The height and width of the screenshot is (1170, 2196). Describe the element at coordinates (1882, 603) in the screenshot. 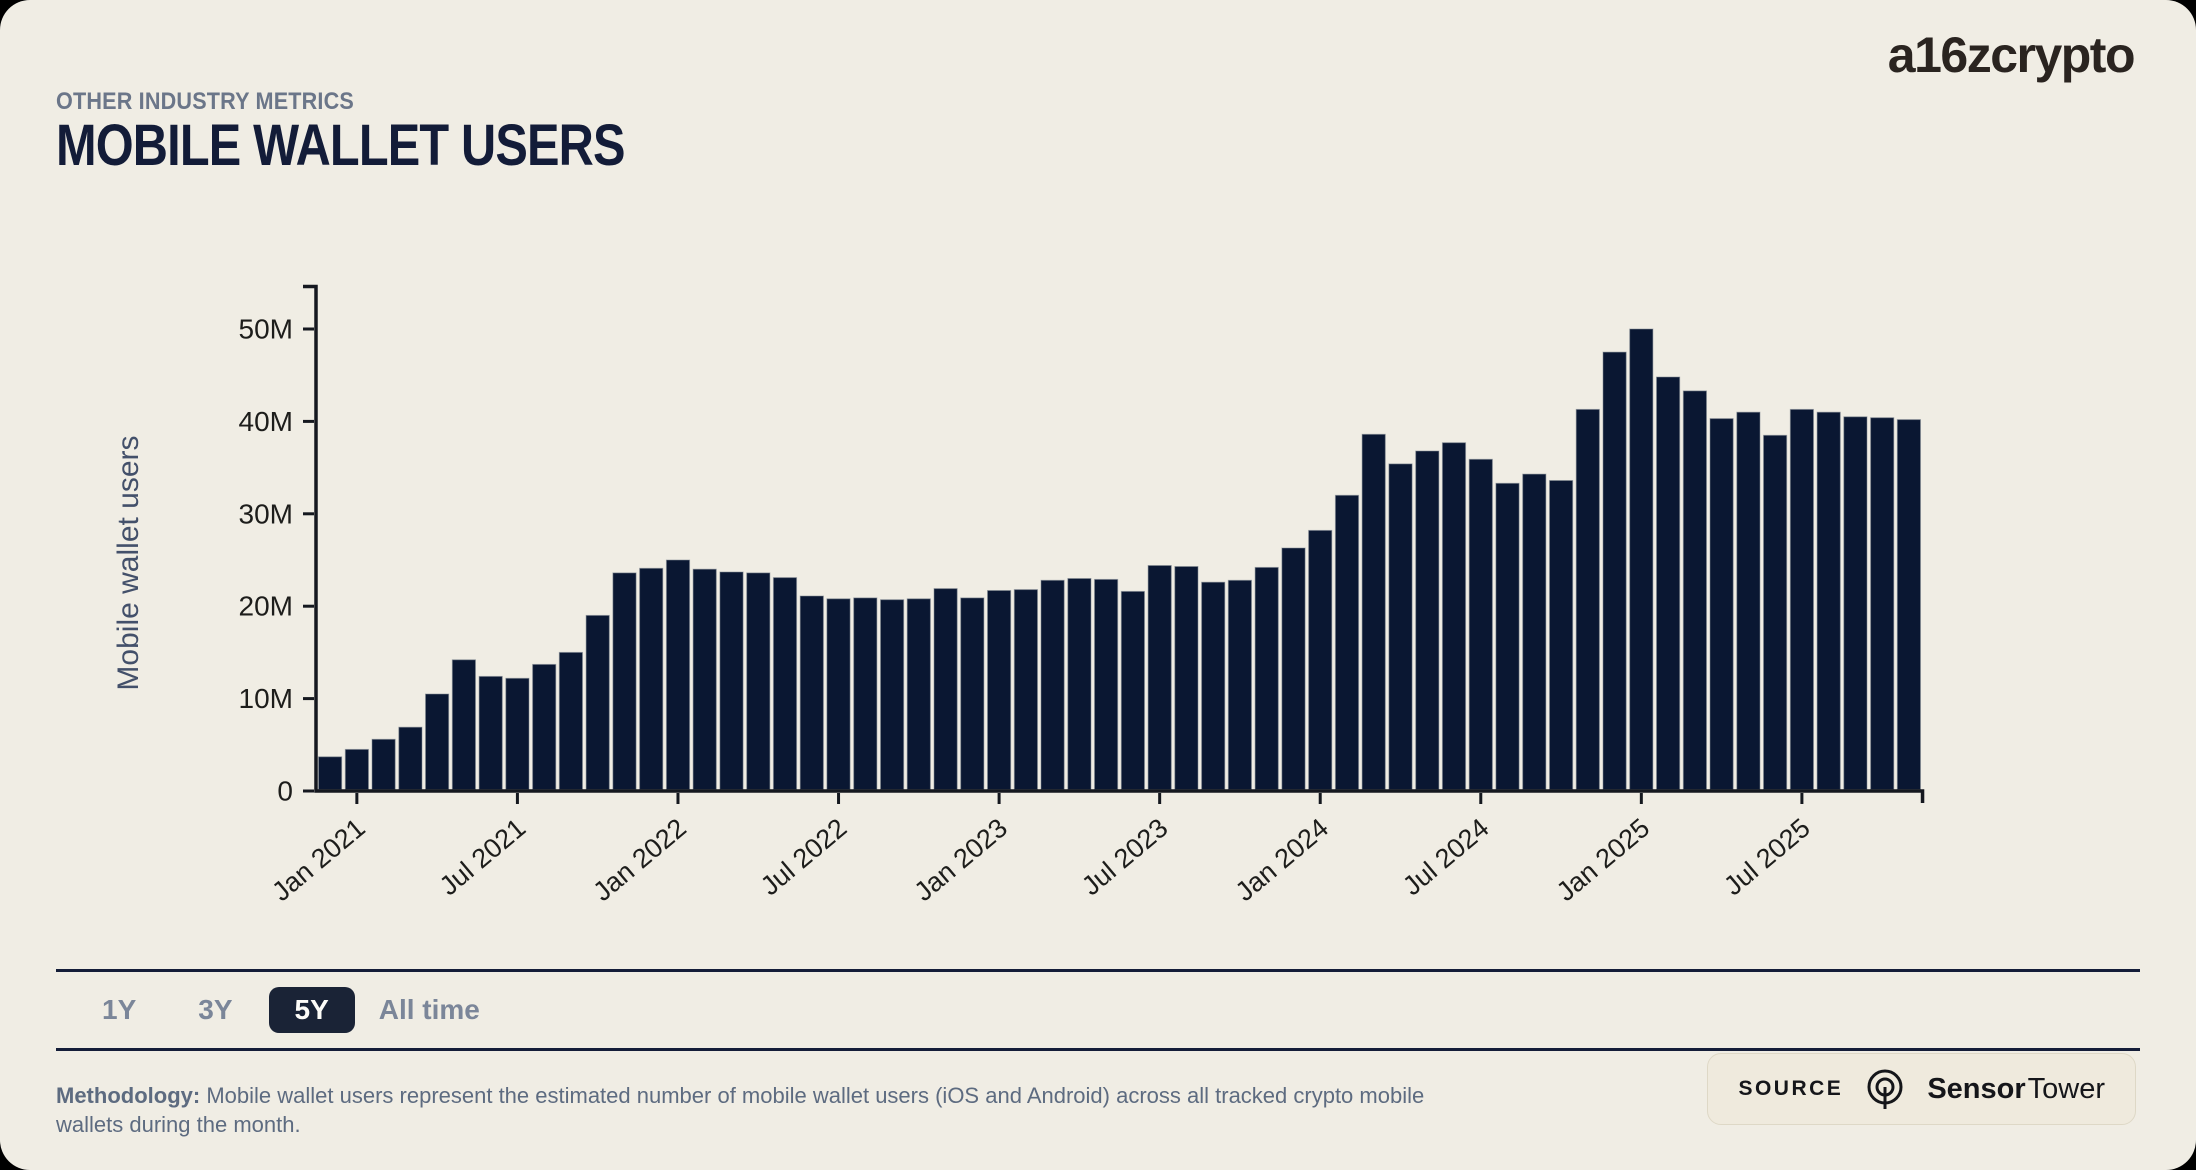

I see `bar-oct-2025` at that location.